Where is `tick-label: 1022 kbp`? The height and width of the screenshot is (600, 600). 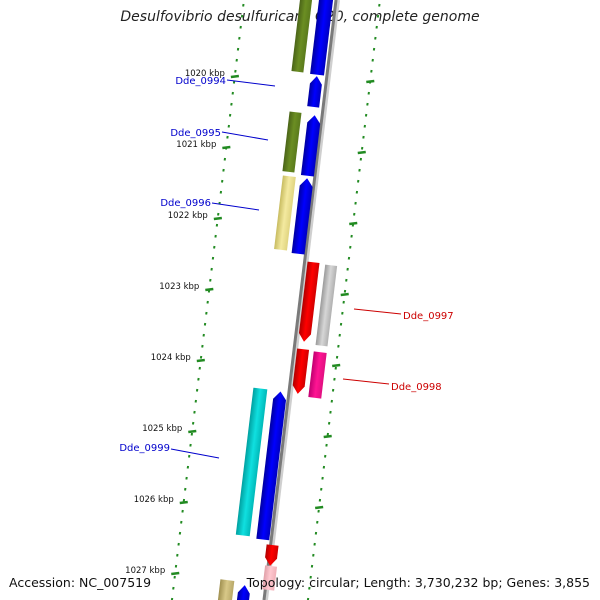 tick-label: 1022 kbp is located at coordinates (188, 216).